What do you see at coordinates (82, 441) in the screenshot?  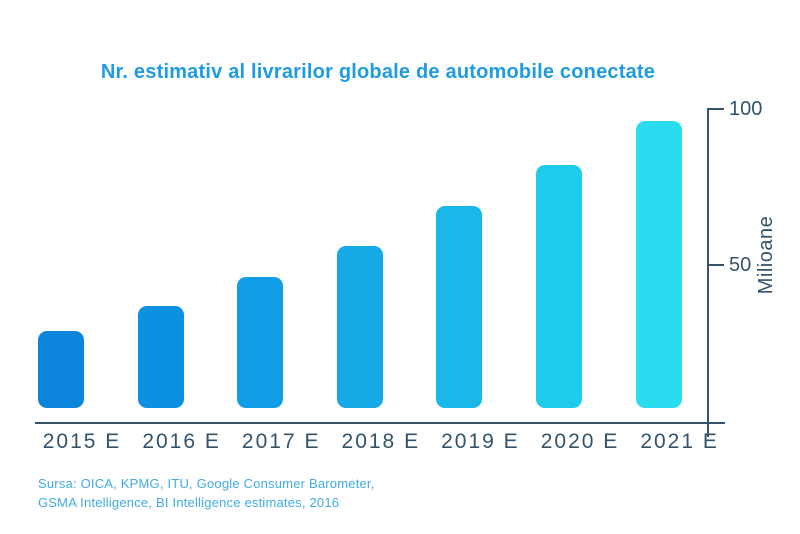 I see `x-axis-label-2015: 2015 E` at bounding box center [82, 441].